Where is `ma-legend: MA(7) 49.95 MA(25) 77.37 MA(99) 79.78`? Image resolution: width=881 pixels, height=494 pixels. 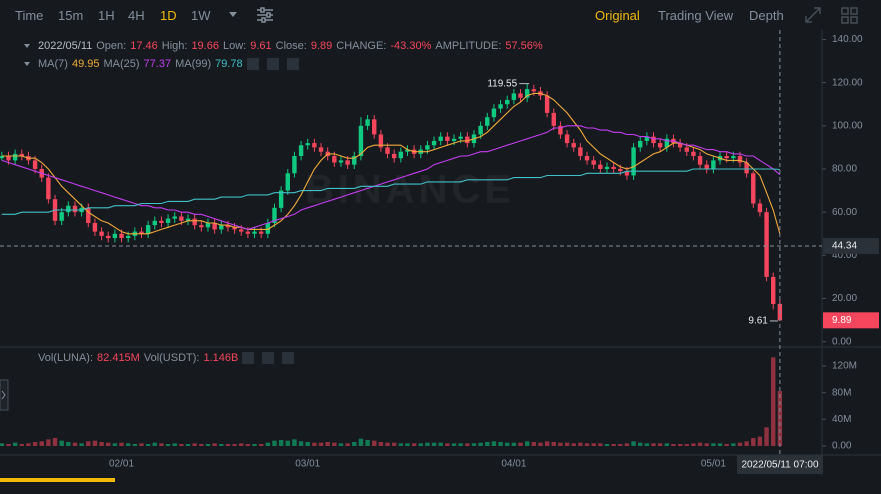 ma-legend: MA(7) 49.95 MA(25) 77.37 MA(99) 79.78 is located at coordinates (172, 64).